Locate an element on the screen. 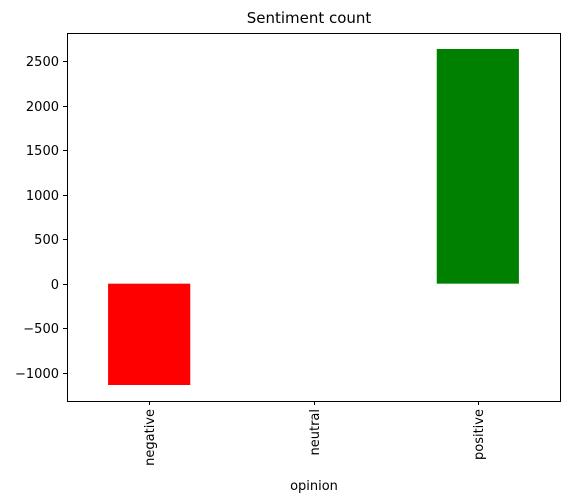 This screenshot has width=572, height=502. x-tick-label-positive: positive is located at coordinates (479, 434).